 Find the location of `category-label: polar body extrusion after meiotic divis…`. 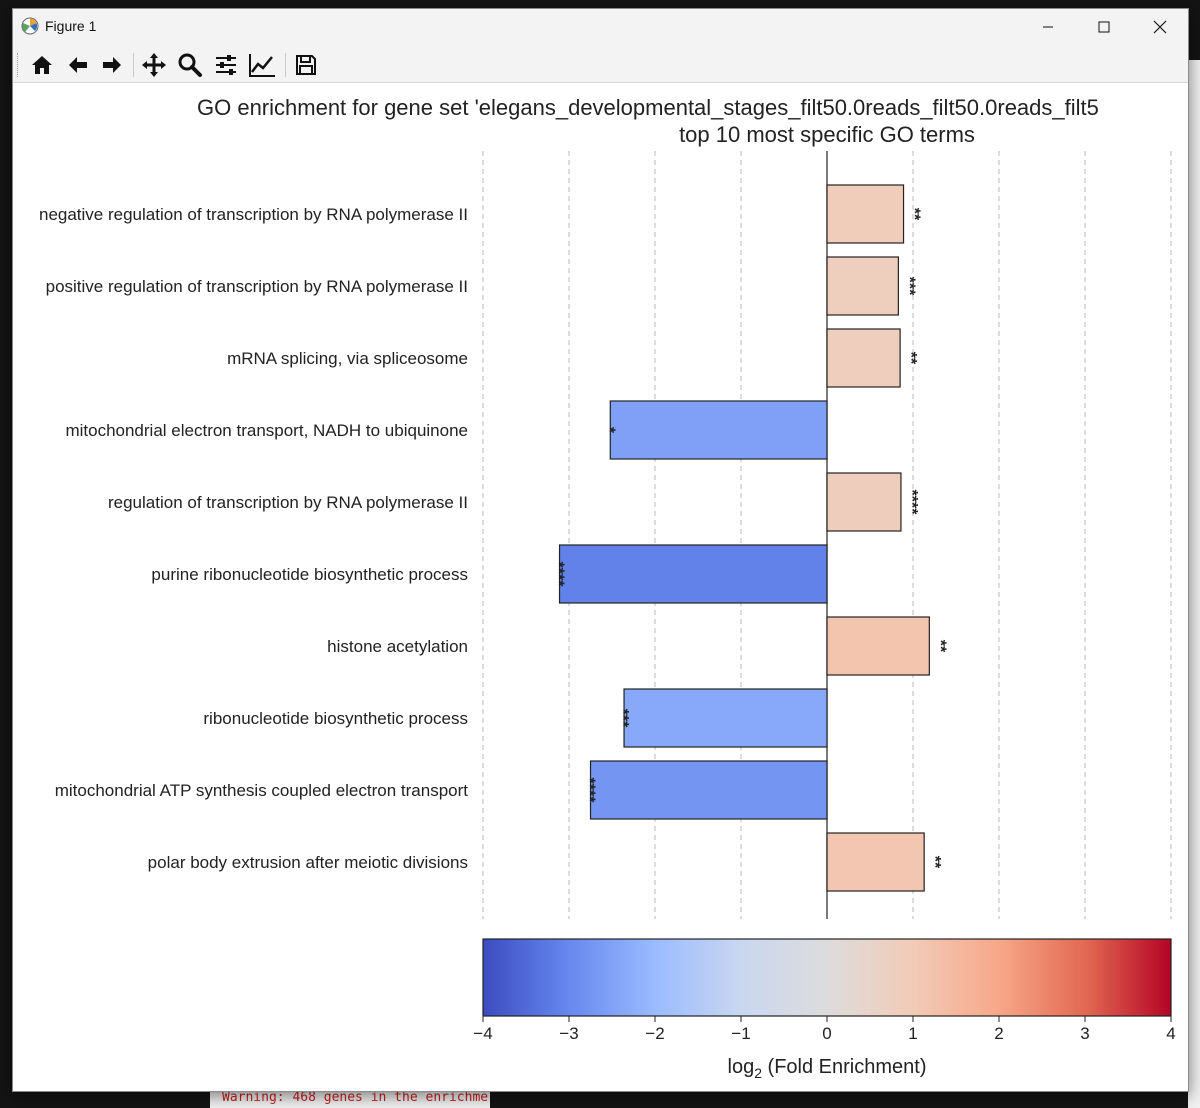

category-label: polar body extrusion after meiotic divis… is located at coordinates (308, 862).